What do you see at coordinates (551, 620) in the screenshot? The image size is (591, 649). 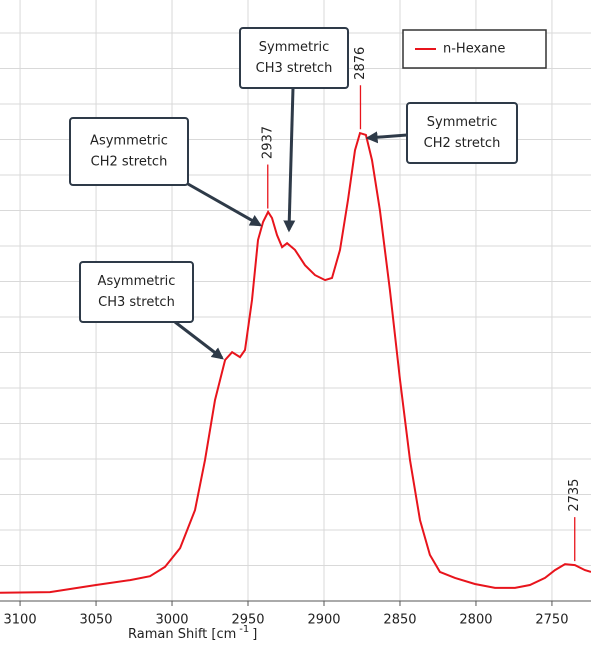 I see `x-tick-label: 2750` at bounding box center [551, 620].